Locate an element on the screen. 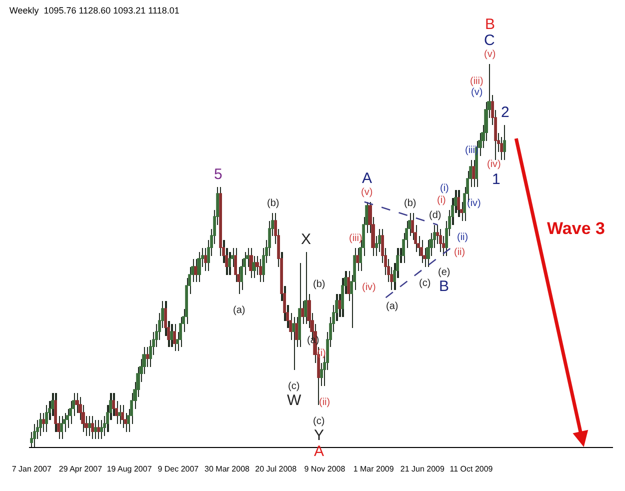 This screenshot has width=625, height=491. x-tick-label: 1 Mar 2009 is located at coordinates (373, 469).